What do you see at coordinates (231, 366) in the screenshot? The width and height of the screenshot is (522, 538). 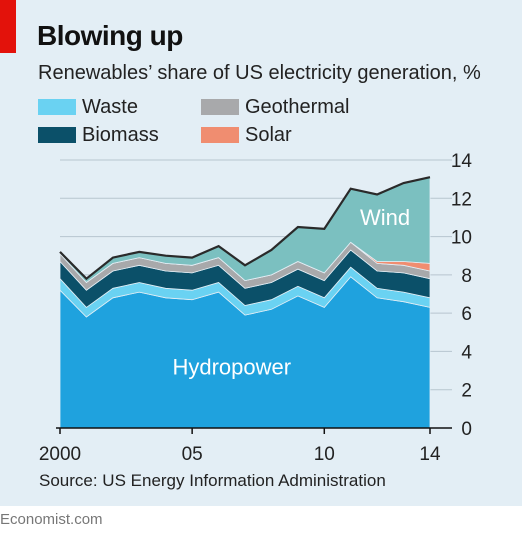 I see `series-label-hydropower: Hydropower` at bounding box center [231, 366].